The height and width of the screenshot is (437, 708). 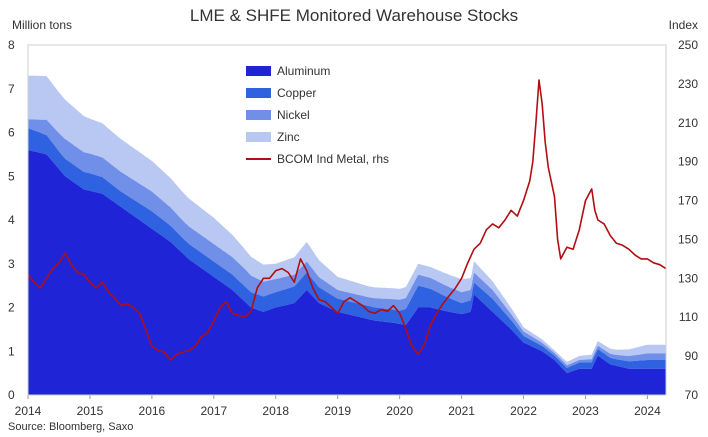 What do you see at coordinates (354, 15) in the screenshot?
I see `chart-title: LME & SHFE Monitored Warehouse Stocks` at bounding box center [354, 15].